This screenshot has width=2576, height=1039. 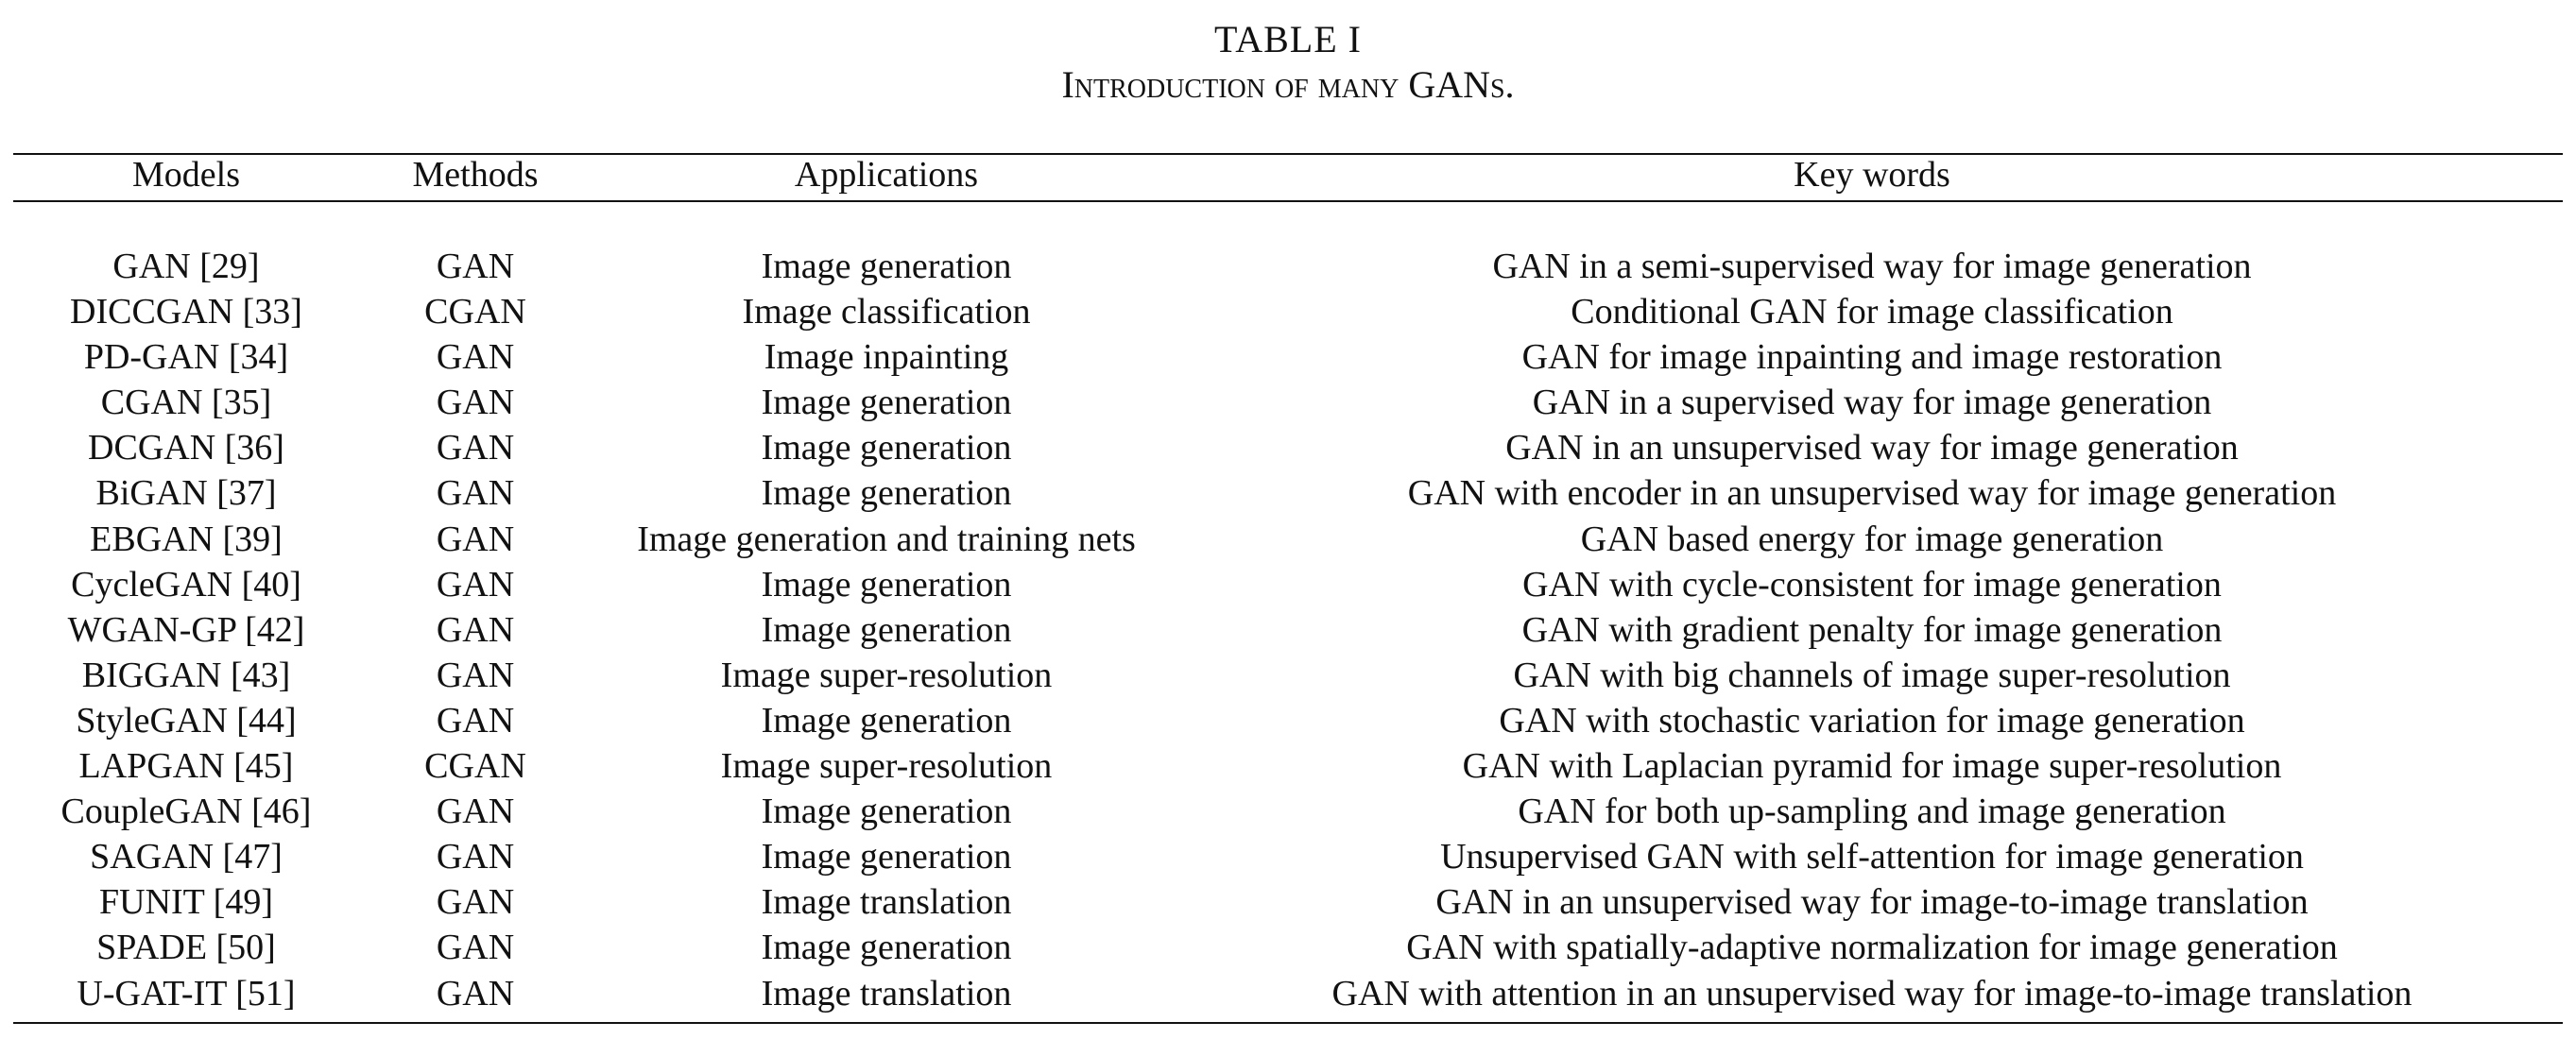 What do you see at coordinates (1288, 174) in the screenshot?
I see `table-header: Models Methods Applications Key words` at bounding box center [1288, 174].